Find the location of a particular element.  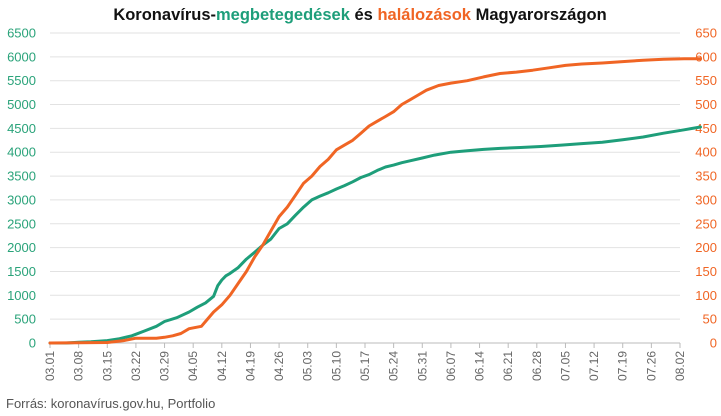

y-left-tick-label: 1000 is located at coordinates (21, 295).